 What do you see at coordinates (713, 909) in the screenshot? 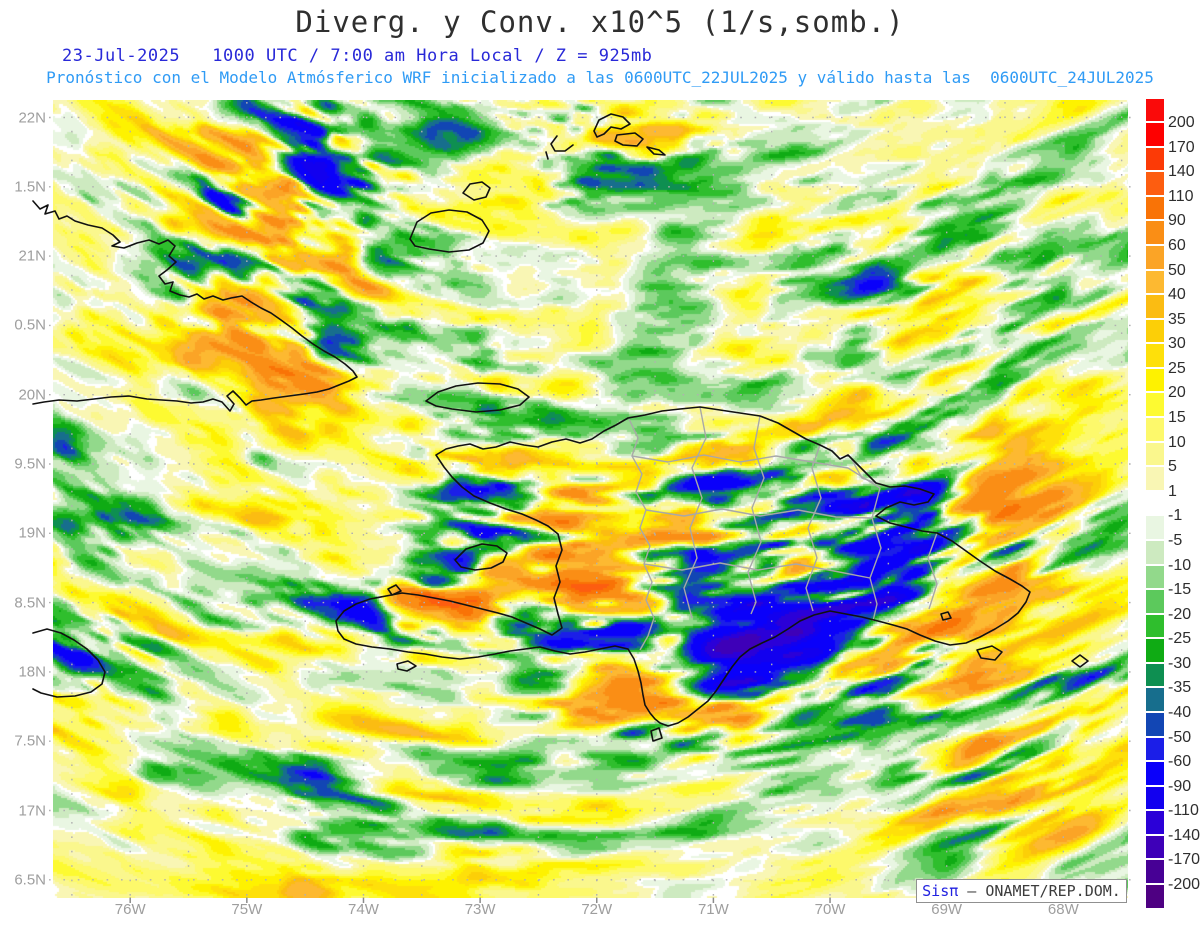
I see `lon-axis-label: 71W` at bounding box center [713, 909].